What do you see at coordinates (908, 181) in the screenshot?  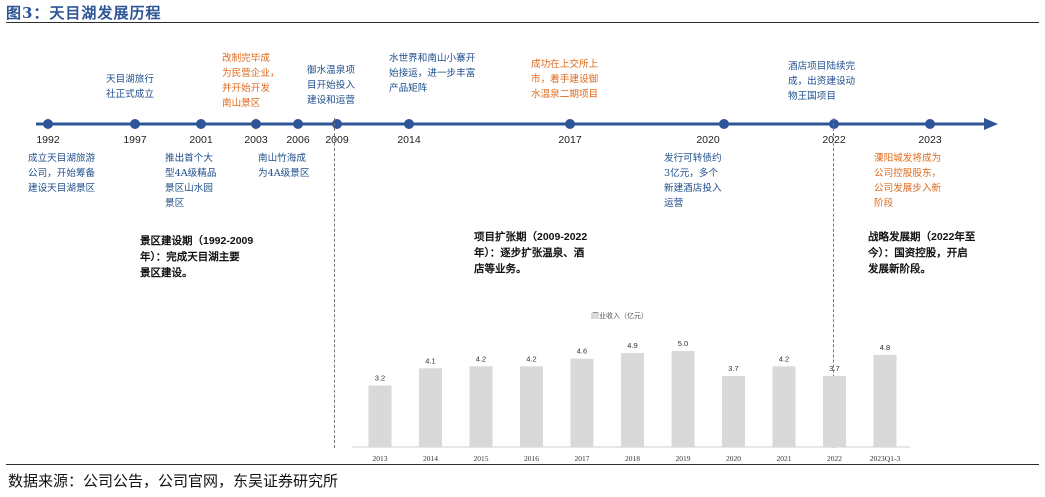 I see `event-2023: 溧阳城发将成为 公司控股股东， 公司发展步入新 阶段` at bounding box center [908, 181].